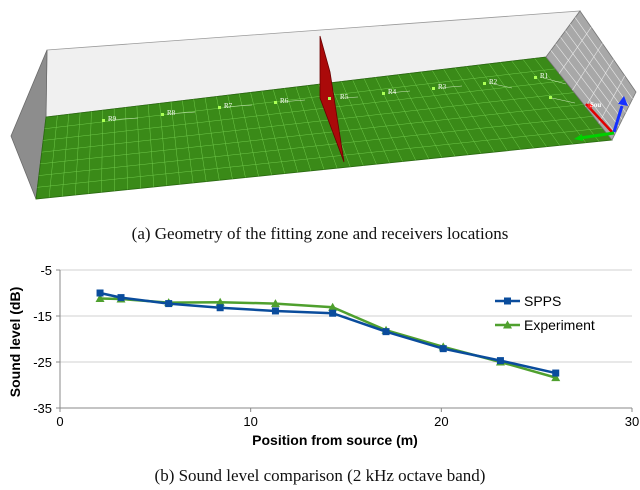 The image size is (640, 490). I want to click on x-tick-label: 20, so click(441, 421).